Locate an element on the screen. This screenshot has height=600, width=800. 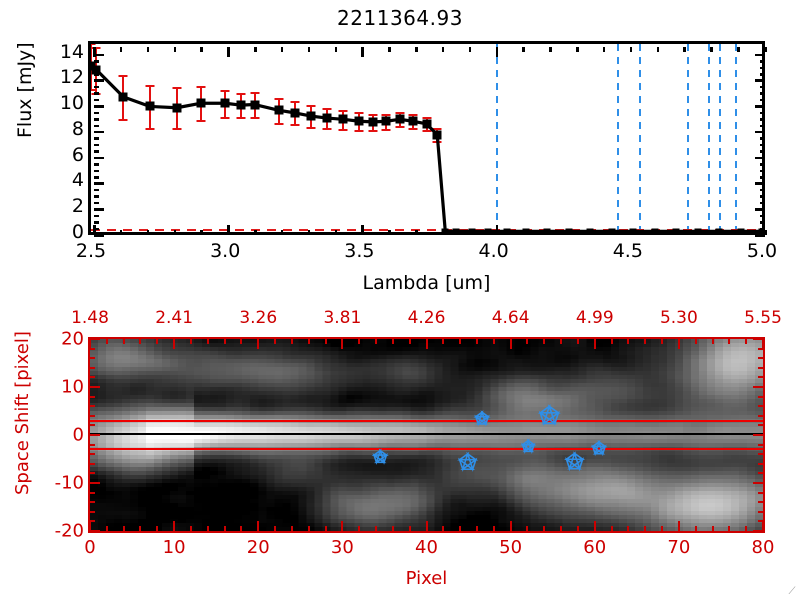
source-star-marker is located at coordinates (380, 456).